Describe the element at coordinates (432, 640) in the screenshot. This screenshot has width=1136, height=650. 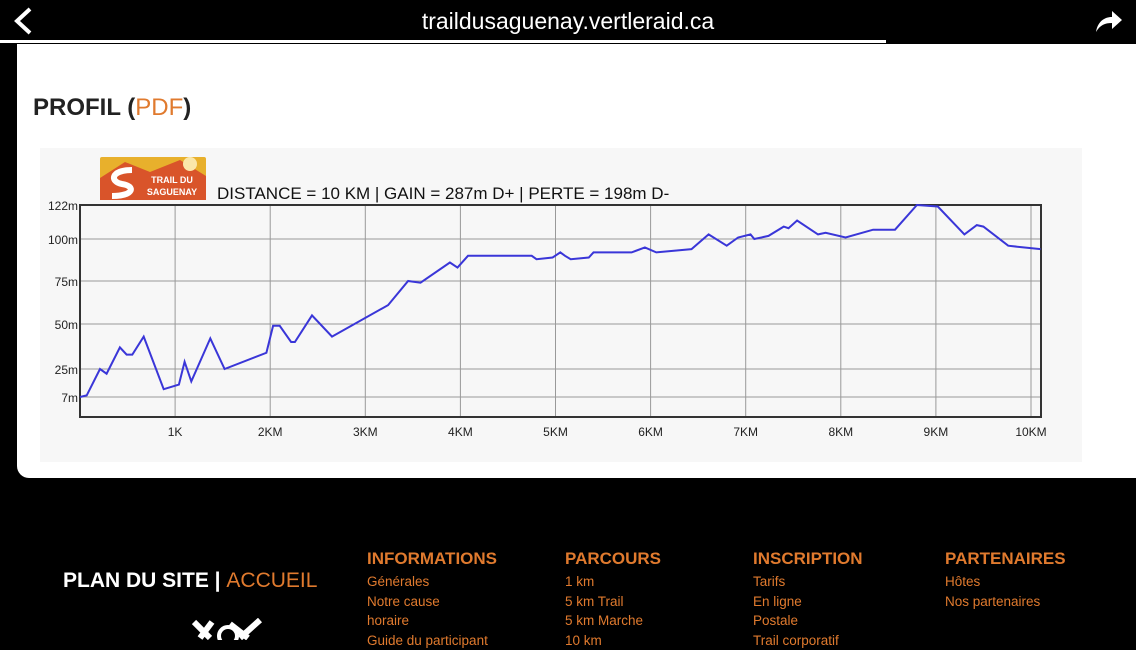
I see `footer-link: Guide du participant` at that location.